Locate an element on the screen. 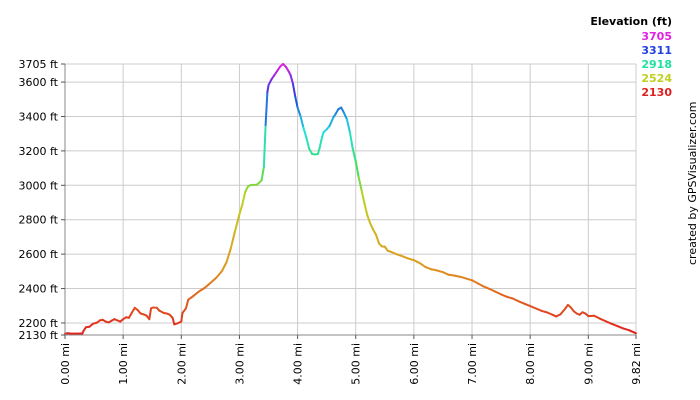  x-tick-label: 0.00 mi is located at coordinates (65, 364).